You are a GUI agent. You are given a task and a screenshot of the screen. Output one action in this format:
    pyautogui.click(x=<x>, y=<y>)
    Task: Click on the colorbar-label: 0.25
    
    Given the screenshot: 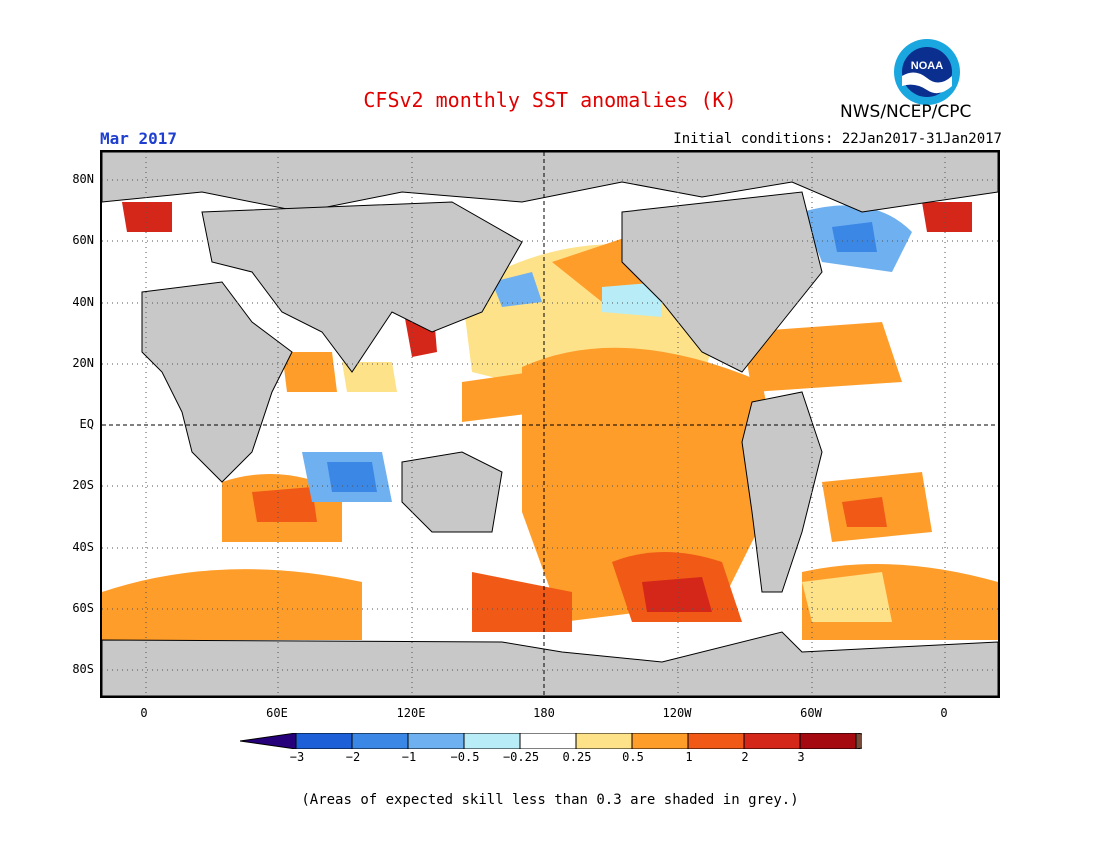 What is the action you would take?
    pyautogui.click(x=577, y=757)
    